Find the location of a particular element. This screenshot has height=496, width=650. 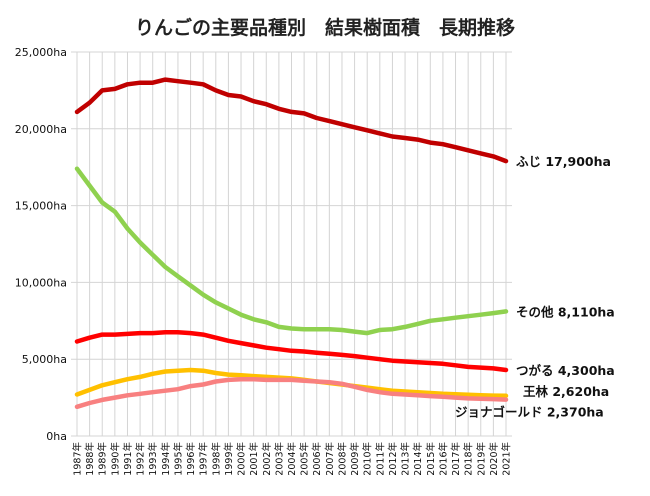

x-tick-label: 2012年 is located at coordinates (393, 459).